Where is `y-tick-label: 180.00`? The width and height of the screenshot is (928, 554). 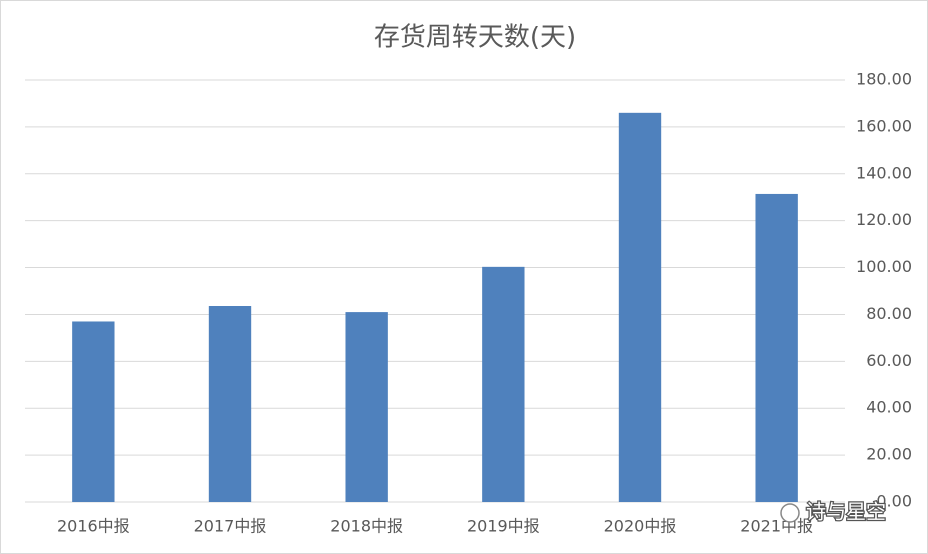 y-tick-label: 180.00 is located at coordinates (884, 79).